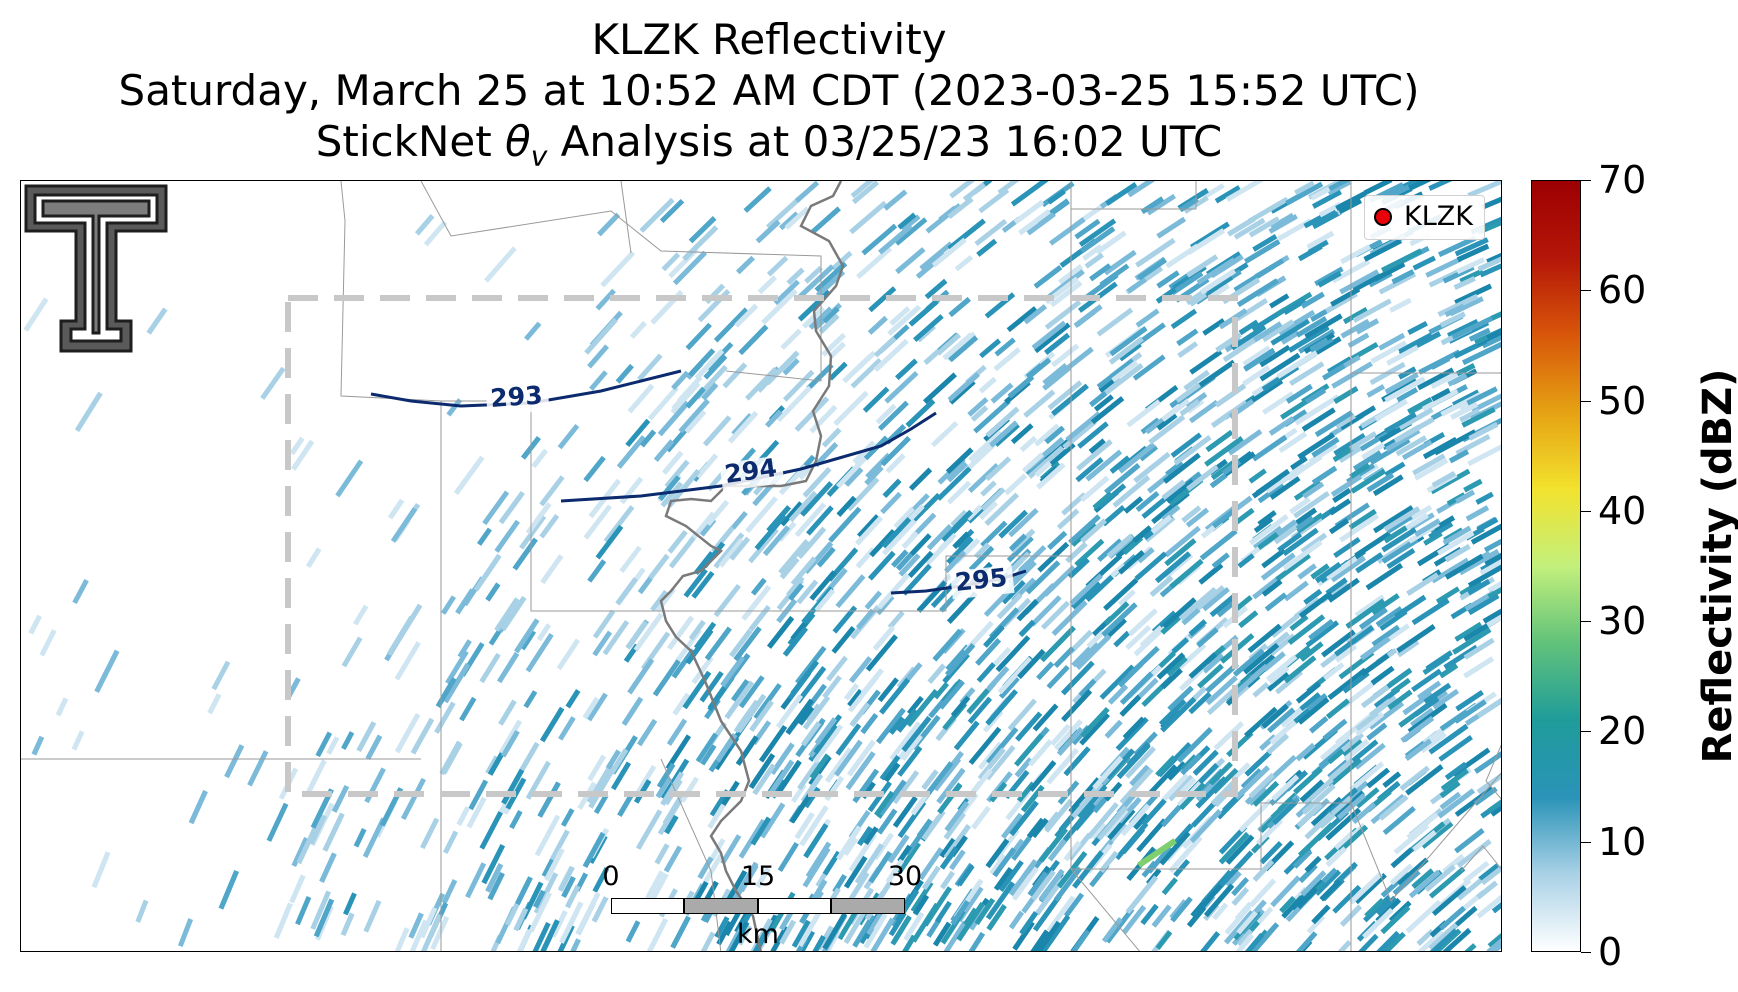  I want to click on colorbar, so click(1556, 566).